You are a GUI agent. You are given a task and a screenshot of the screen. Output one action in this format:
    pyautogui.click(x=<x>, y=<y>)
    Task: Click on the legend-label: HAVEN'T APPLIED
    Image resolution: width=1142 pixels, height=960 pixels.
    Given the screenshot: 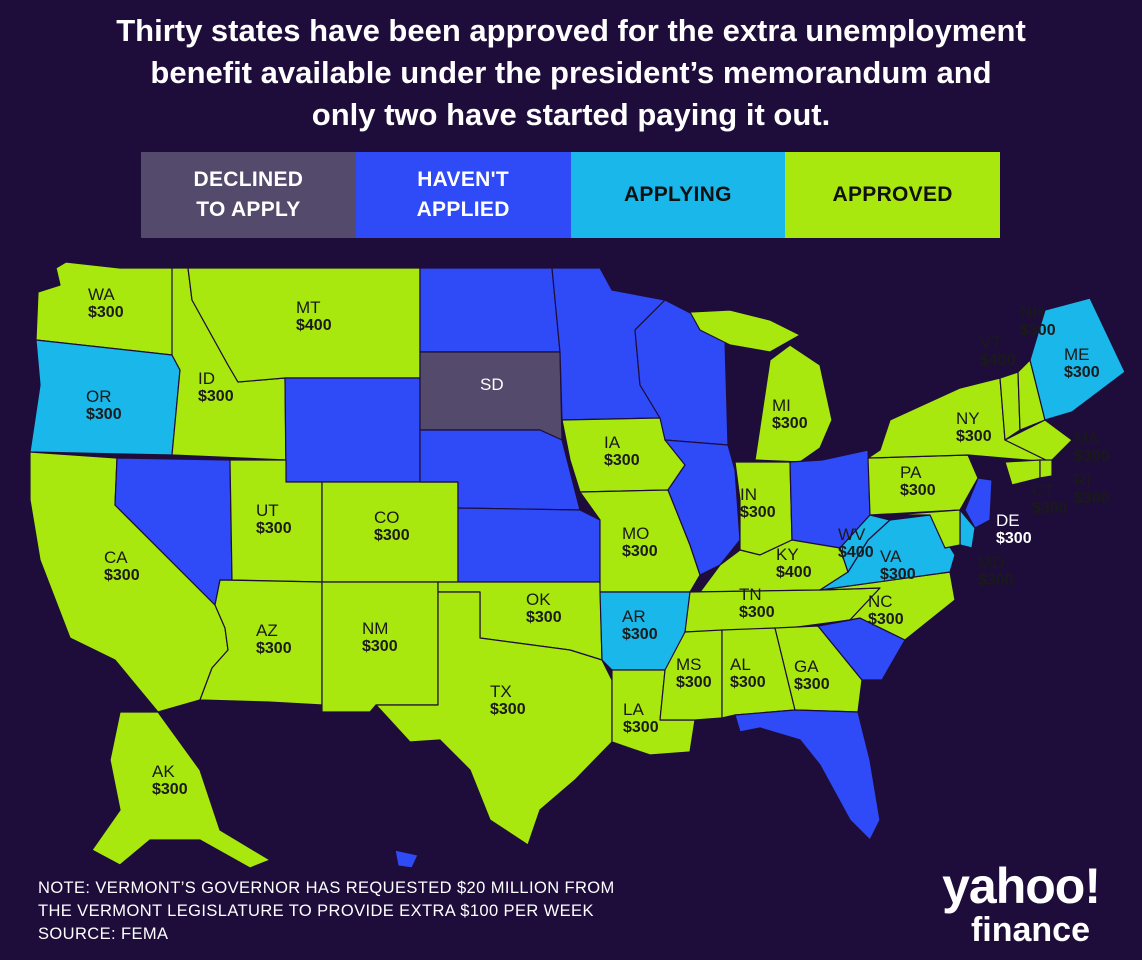 What is the action you would take?
    pyautogui.click(x=463, y=194)
    